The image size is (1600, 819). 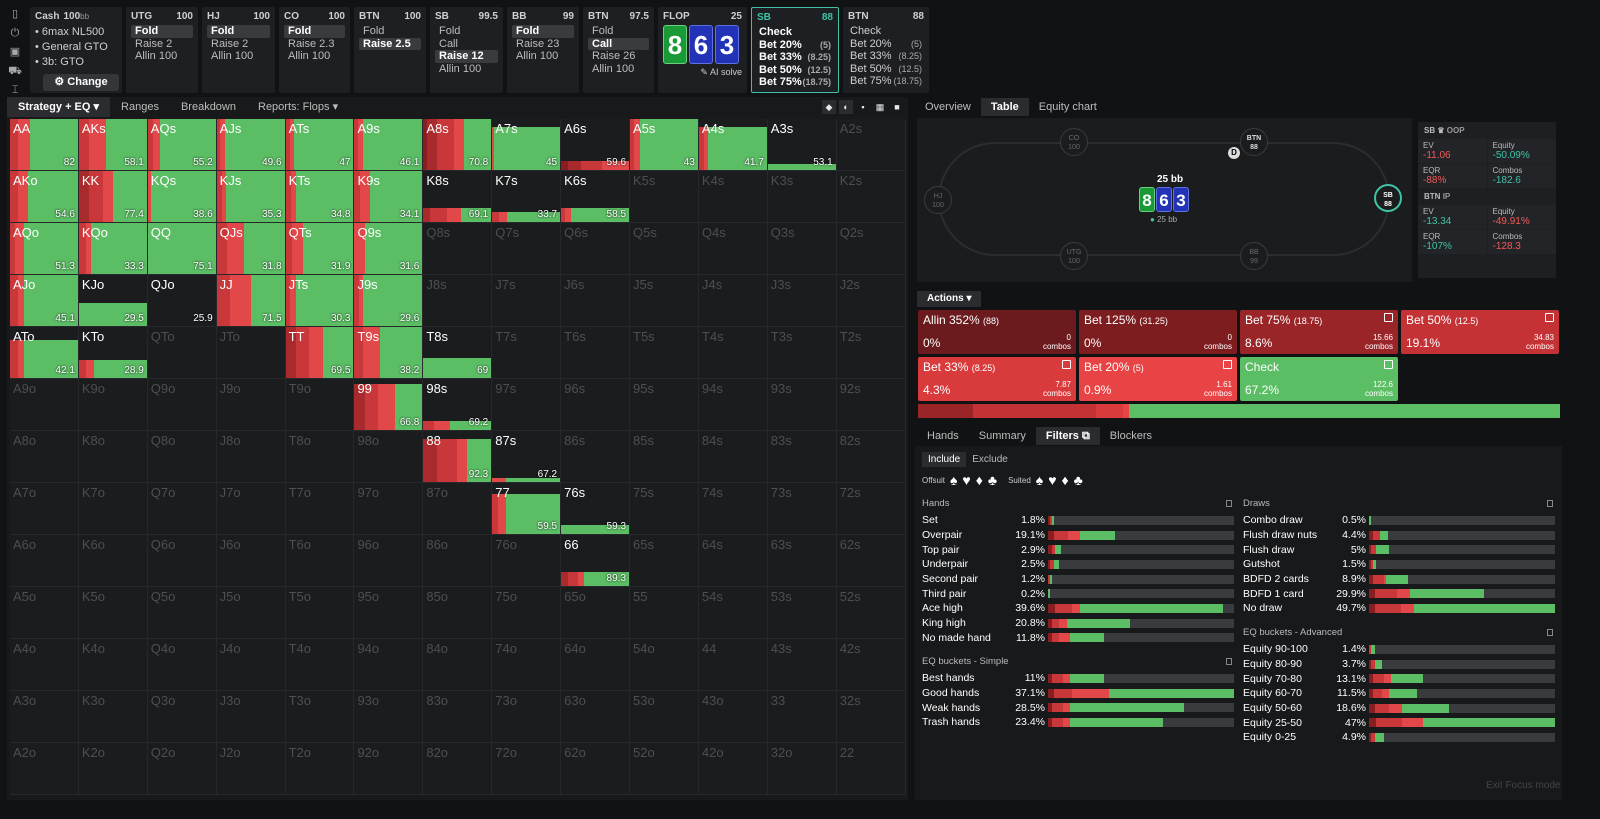 What do you see at coordinates (1254, 142) in the screenshot?
I see `table-seat: BTN 88` at bounding box center [1254, 142].